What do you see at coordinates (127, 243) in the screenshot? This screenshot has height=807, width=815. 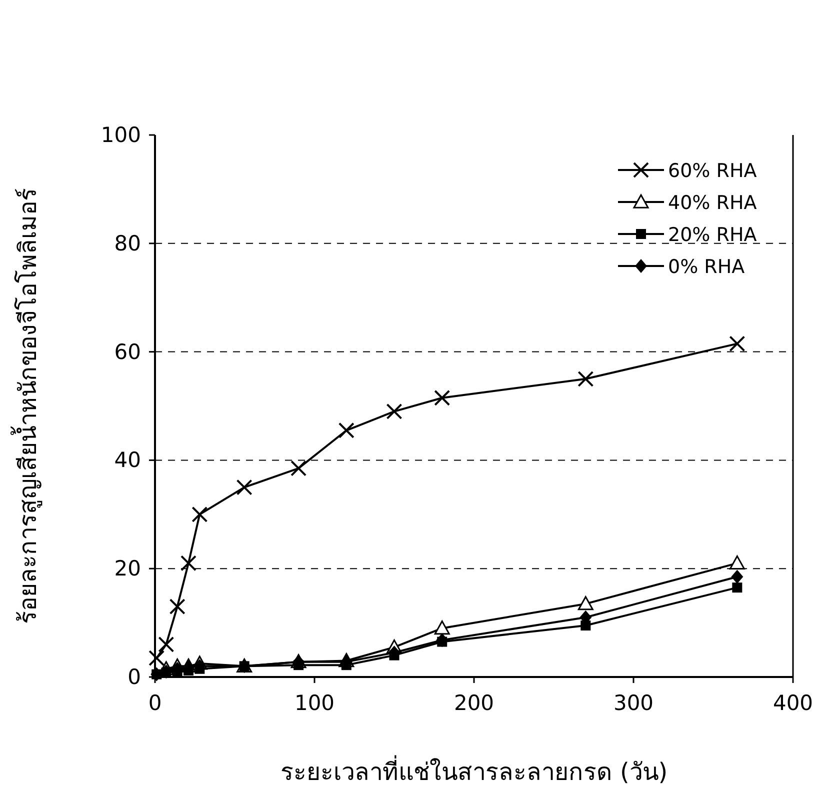 I see `y-tick-label: 80` at bounding box center [127, 243].